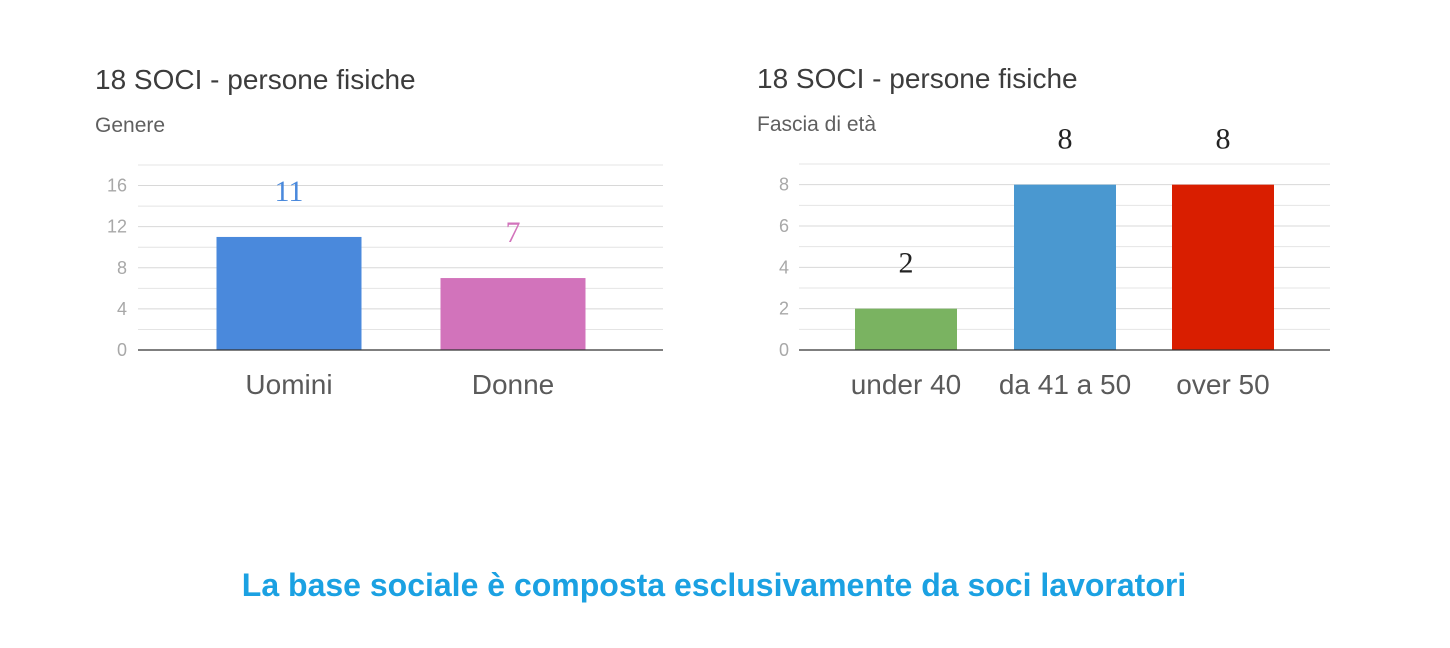  What do you see at coordinates (784, 309) in the screenshot?
I see `y-tick-label: 2` at bounding box center [784, 309].